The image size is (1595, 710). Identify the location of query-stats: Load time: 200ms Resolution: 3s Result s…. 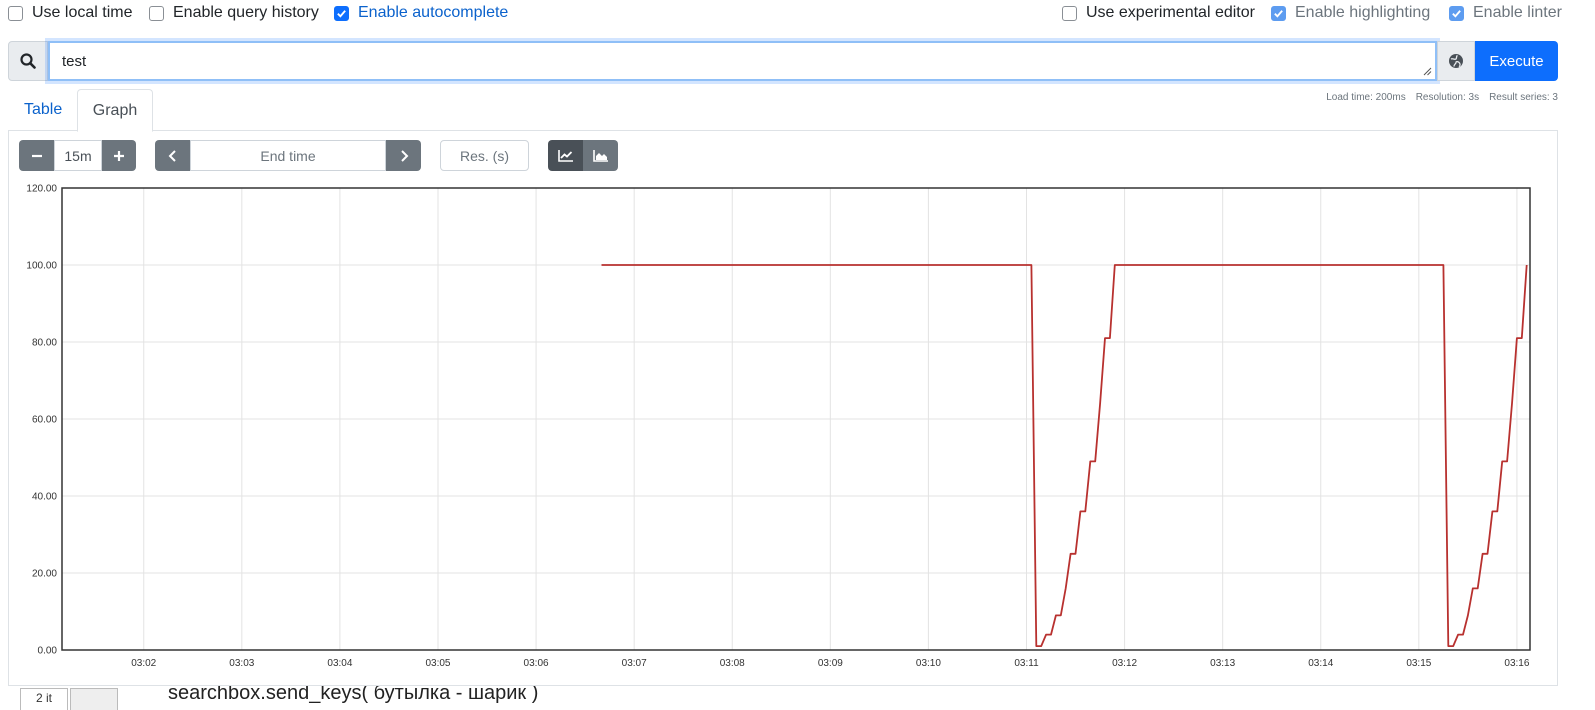
(1442, 97).